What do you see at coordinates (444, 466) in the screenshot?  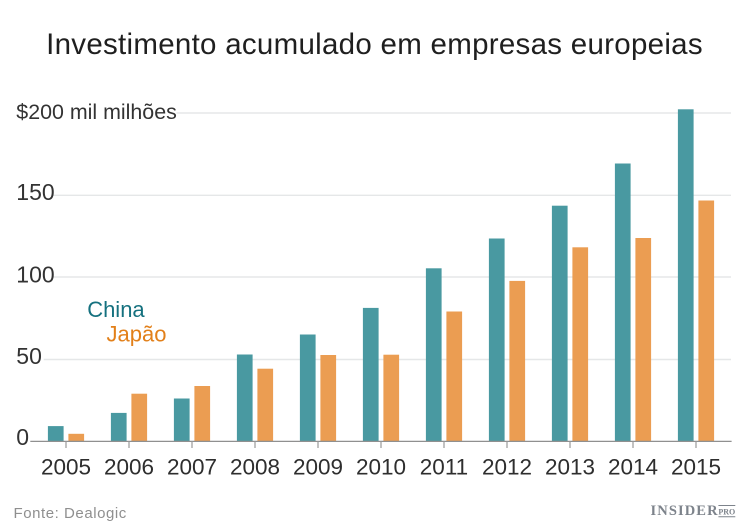 I see `svg-text: 2011` at bounding box center [444, 466].